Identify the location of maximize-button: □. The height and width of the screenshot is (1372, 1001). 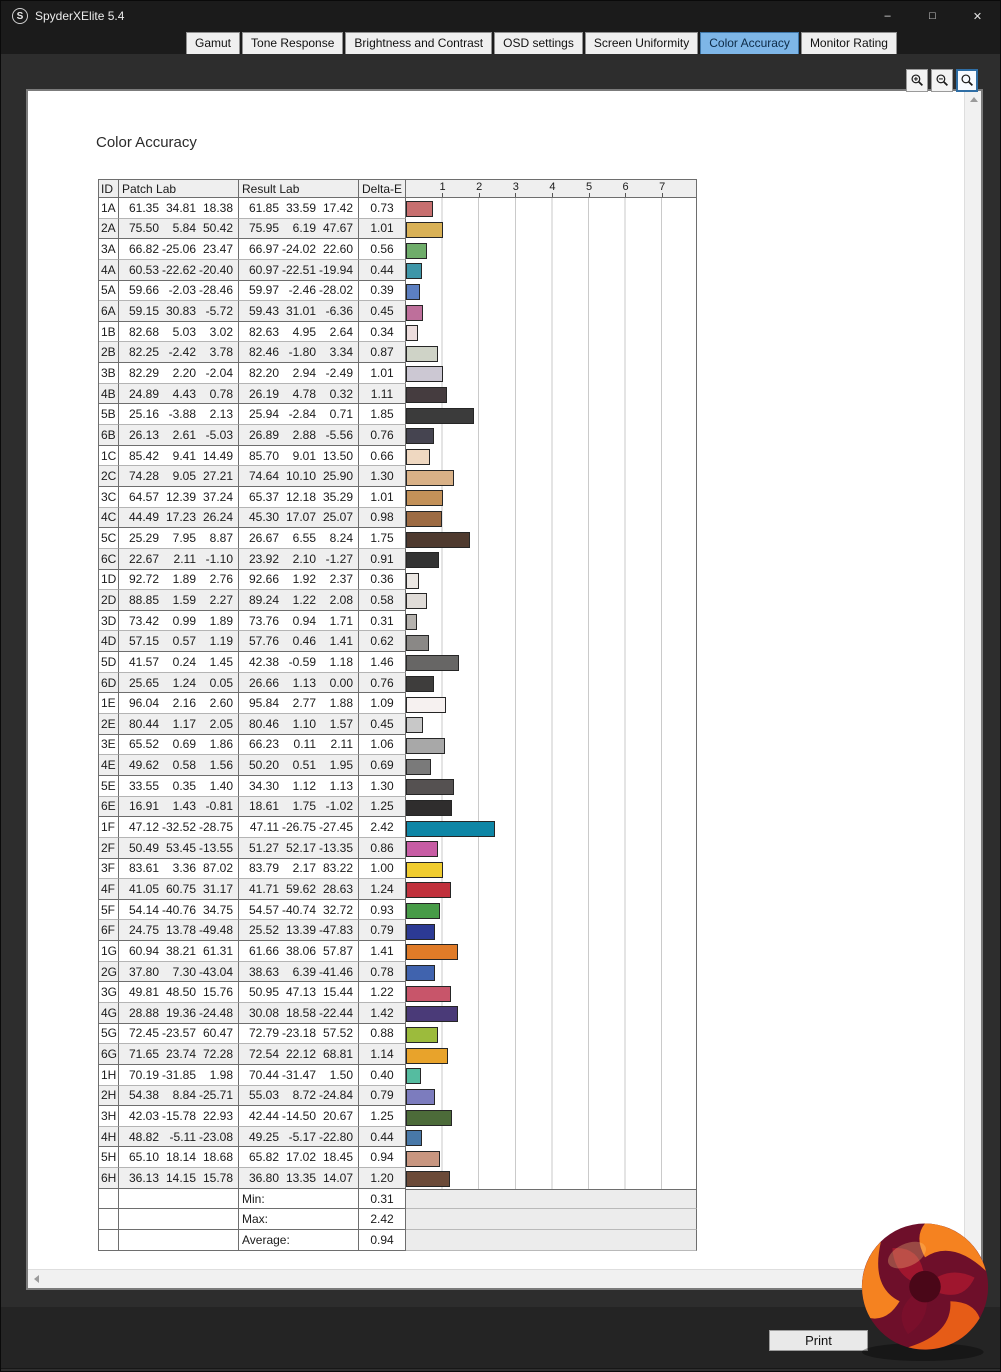
(932, 16).